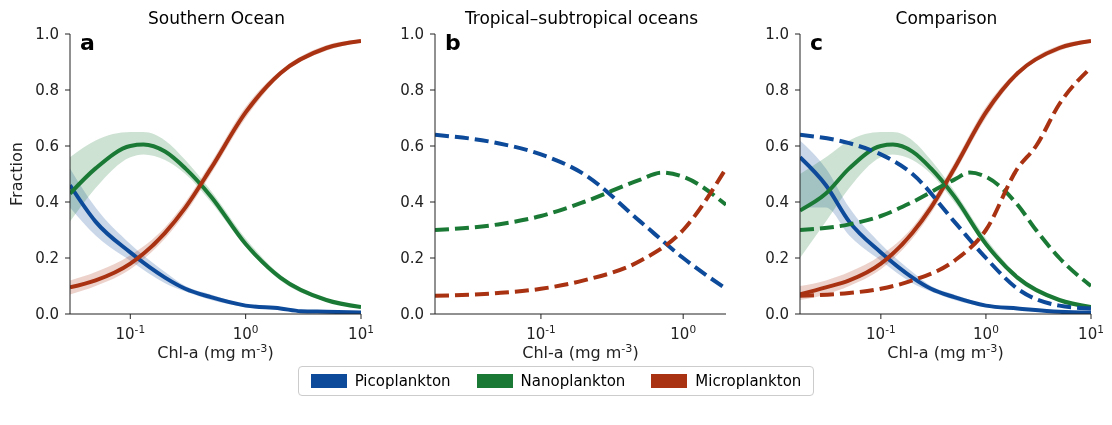 The height and width of the screenshot is (425, 1112). I want to click on annotation: b, so click(453, 42).